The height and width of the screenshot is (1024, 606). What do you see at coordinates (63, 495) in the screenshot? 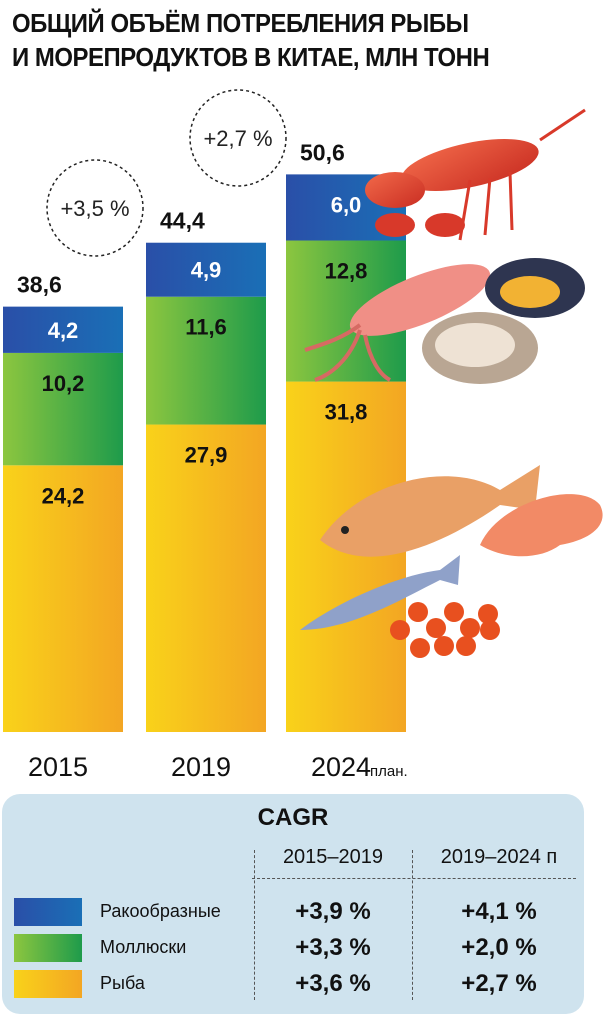
I see `bar-value-label: 24,2` at bounding box center [63, 495].